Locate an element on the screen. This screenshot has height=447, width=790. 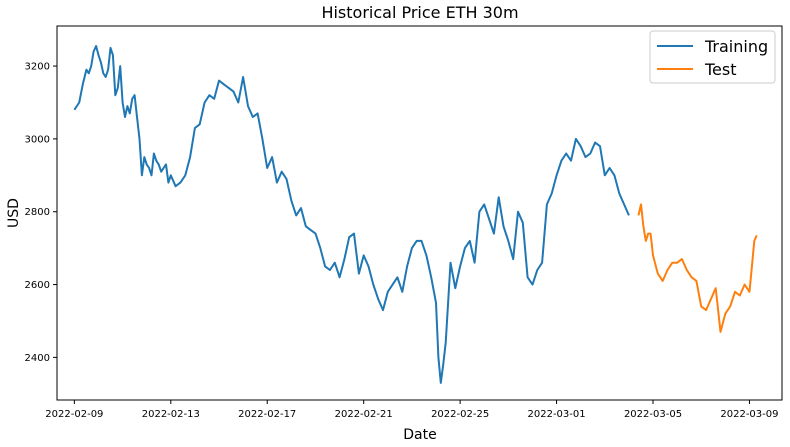
y-tick-label: 2800 is located at coordinates (37, 212).